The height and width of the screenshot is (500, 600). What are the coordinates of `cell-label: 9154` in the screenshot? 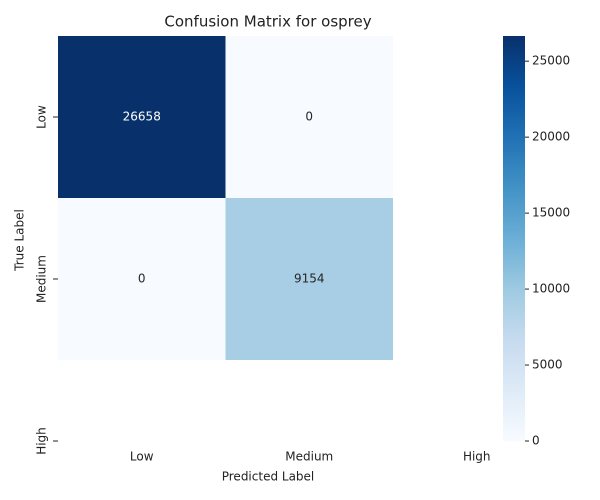 It's located at (309, 279).